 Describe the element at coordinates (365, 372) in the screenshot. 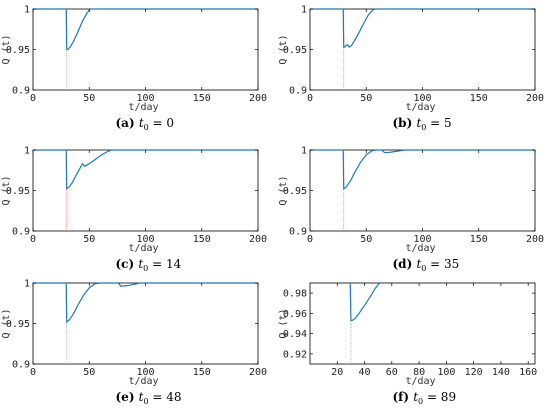

I see `x-tick-label: 40` at that location.